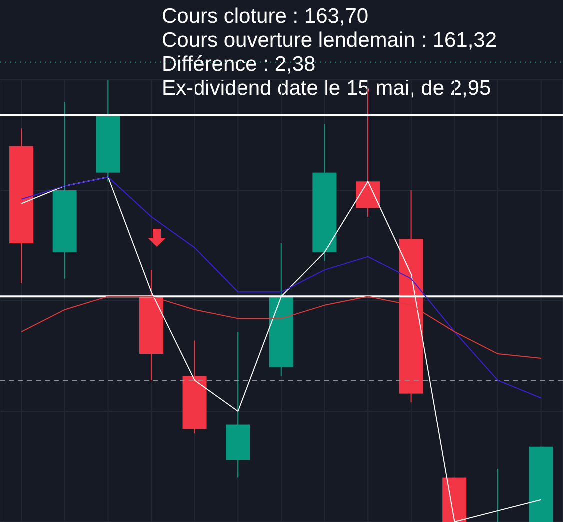 Image resolution: width=563 pixels, height=522 pixels. What do you see at coordinates (330, 41) in the screenshot?
I see `text: Cours ouverture lendemain : 161,32` at bounding box center [330, 41].